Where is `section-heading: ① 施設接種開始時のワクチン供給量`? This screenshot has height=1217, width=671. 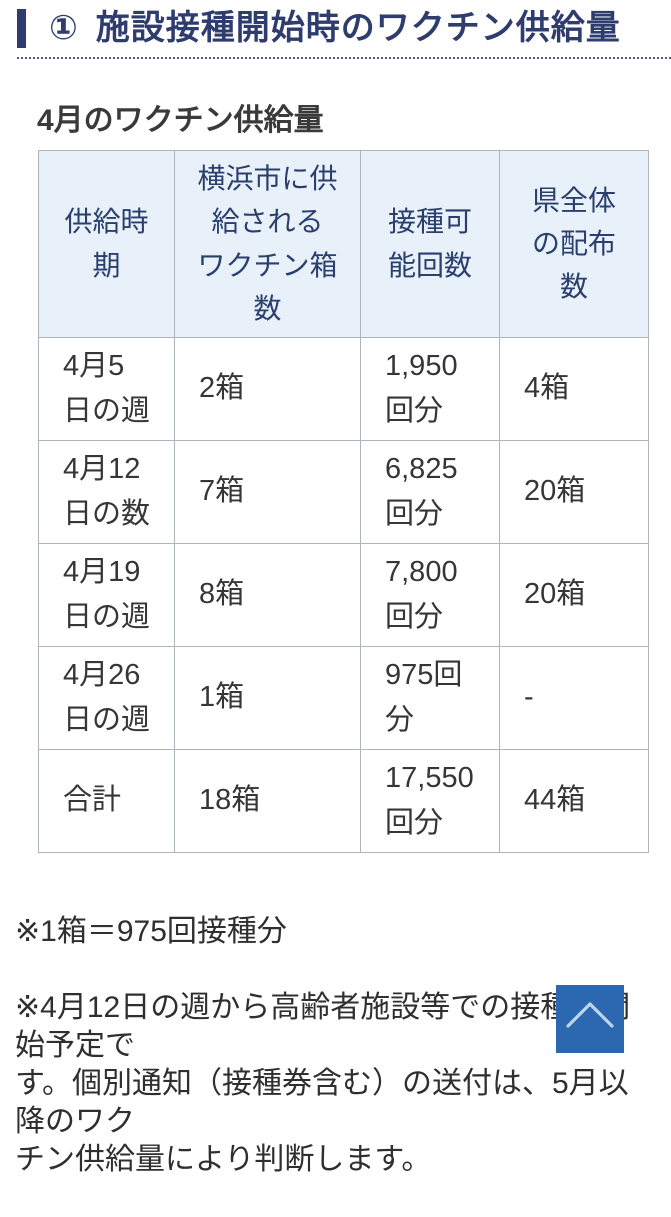
section-heading: ① 施設接種開始時のワクチン供給量 is located at coordinates (344, 34).